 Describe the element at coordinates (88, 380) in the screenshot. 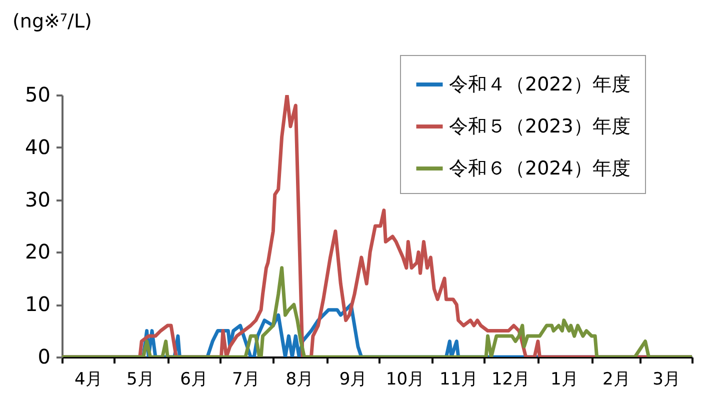

I see `x-tick-label: 4月` at that location.